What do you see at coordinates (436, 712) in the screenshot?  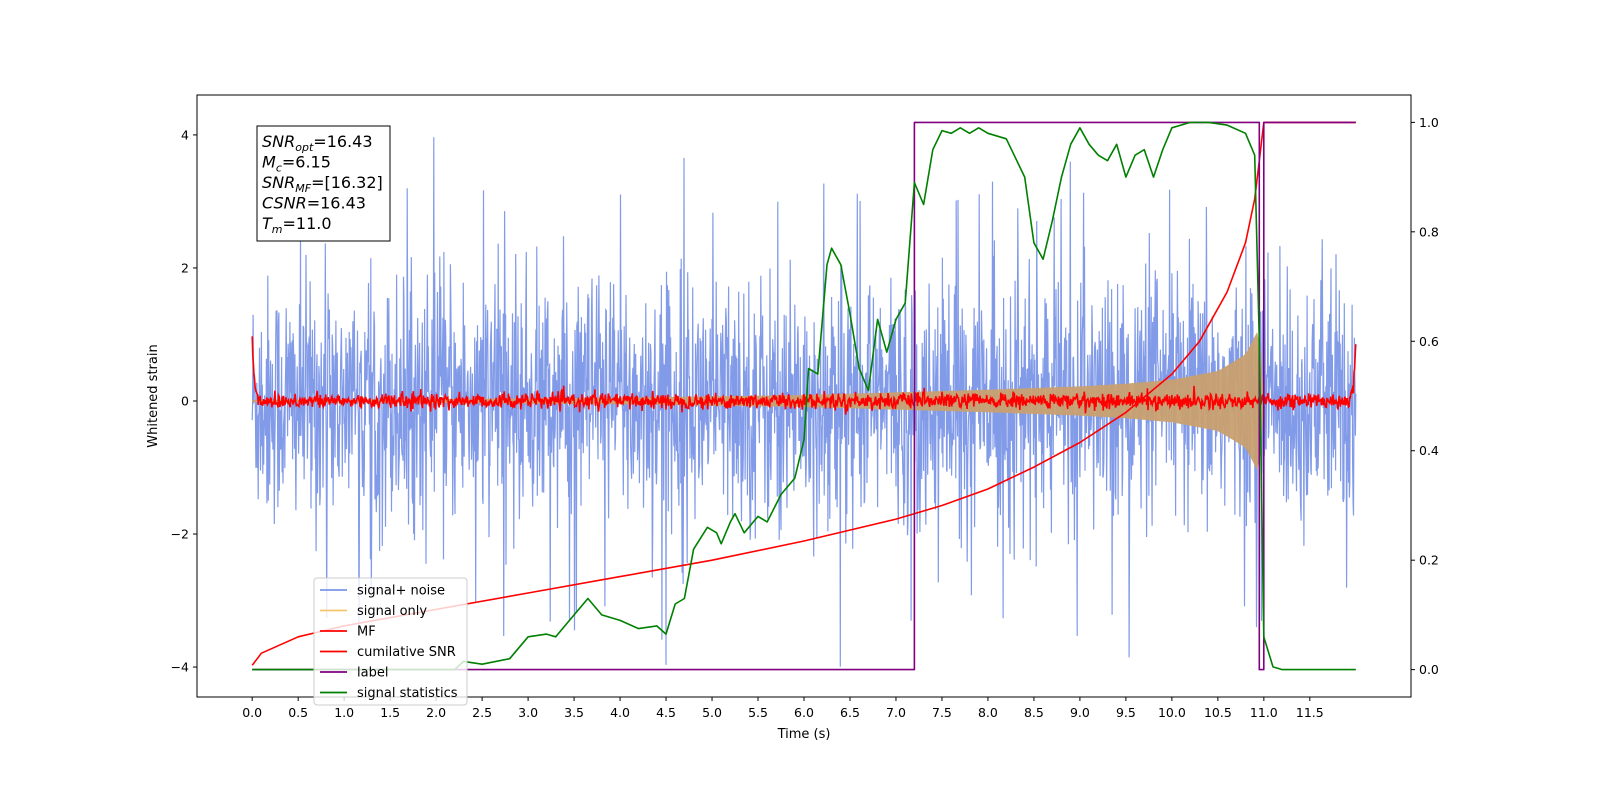 I see `x-tick-label: 2.0` at bounding box center [436, 712].